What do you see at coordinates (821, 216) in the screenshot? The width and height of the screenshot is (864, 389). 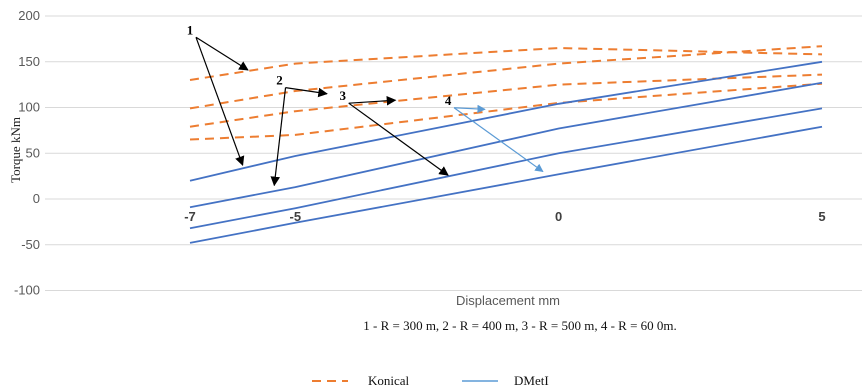 I see `x-tick-label-3: 5` at bounding box center [821, 216].